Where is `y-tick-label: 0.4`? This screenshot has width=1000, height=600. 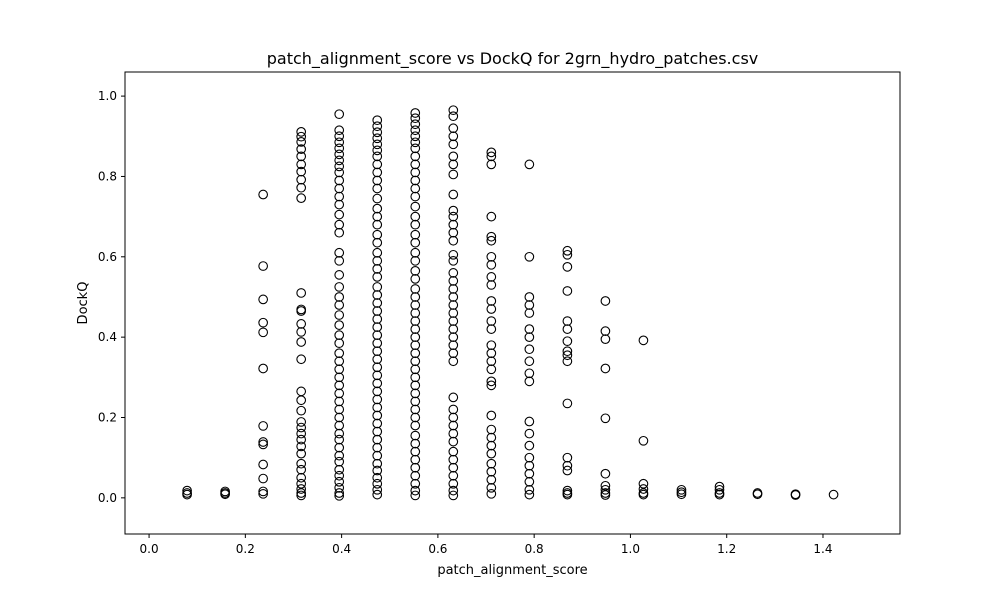 y-tick-label: 0.4 is located at coordinates (107, 337).